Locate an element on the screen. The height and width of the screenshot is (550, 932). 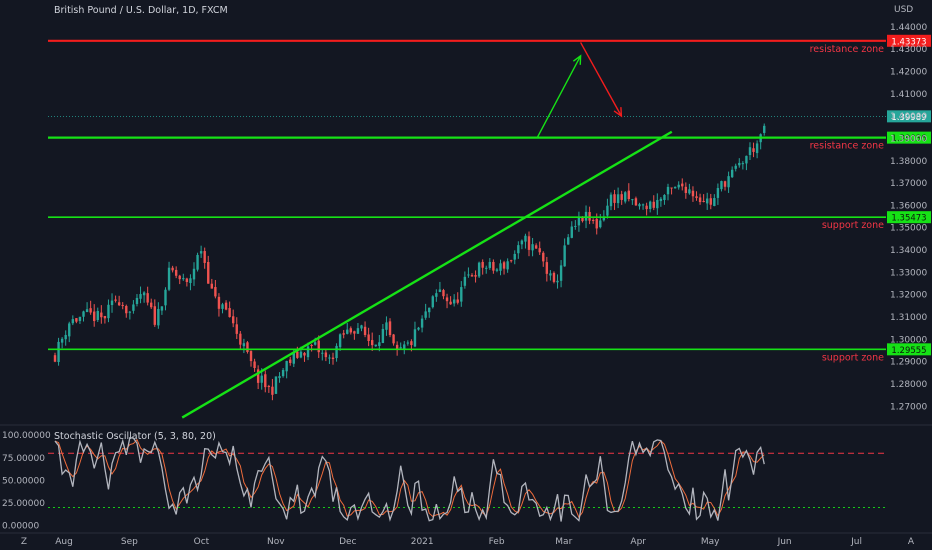
price-tag-label: 1.29555 is located at coordinates (908, 351).